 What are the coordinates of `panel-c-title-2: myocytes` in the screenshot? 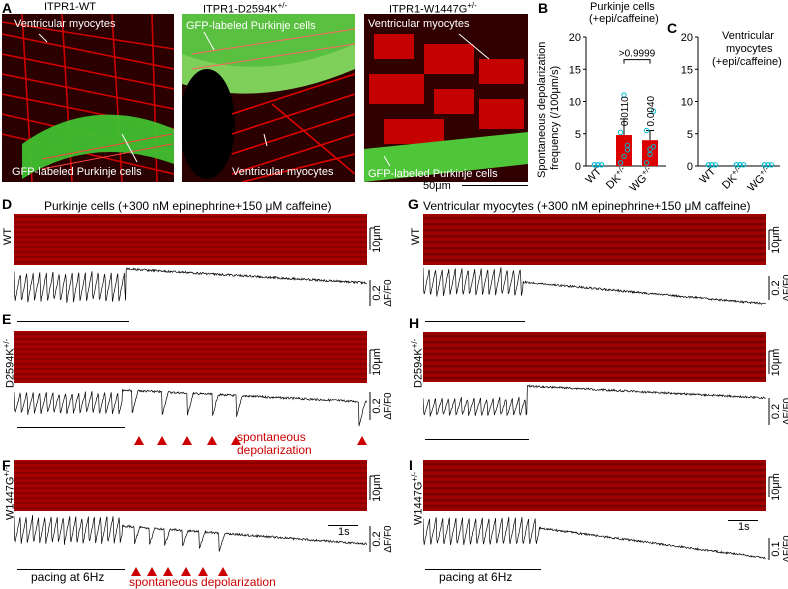 It's located at (749, 49).